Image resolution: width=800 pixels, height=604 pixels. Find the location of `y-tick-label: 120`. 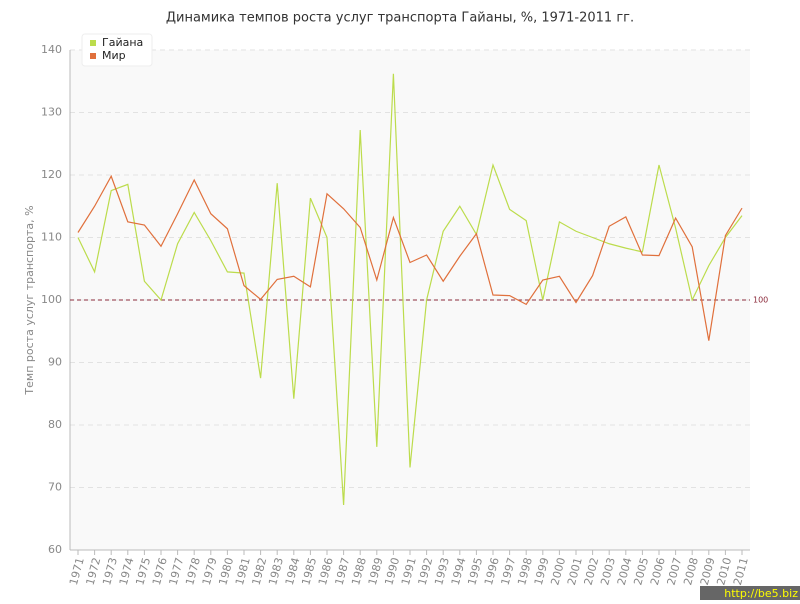

y-tick-label: 120 is located at coordinates (51, 174).